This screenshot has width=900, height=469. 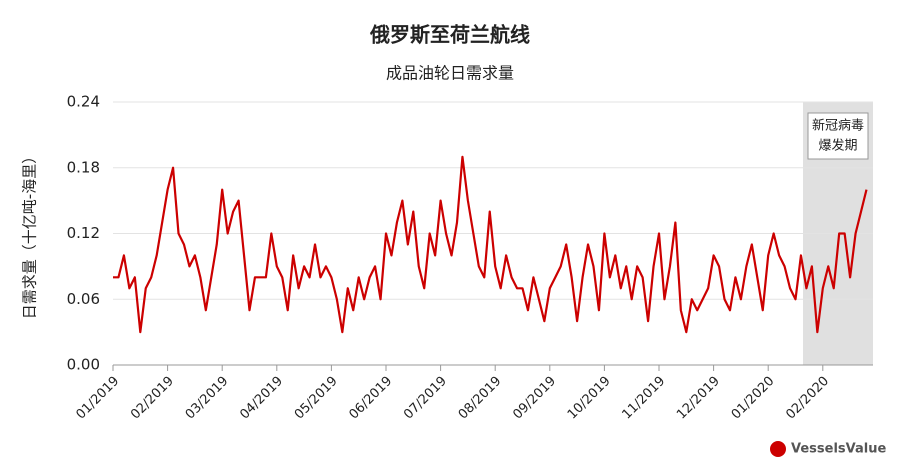 I want to click on x-tick-label: 07/2019, so click(x=425, y=398).